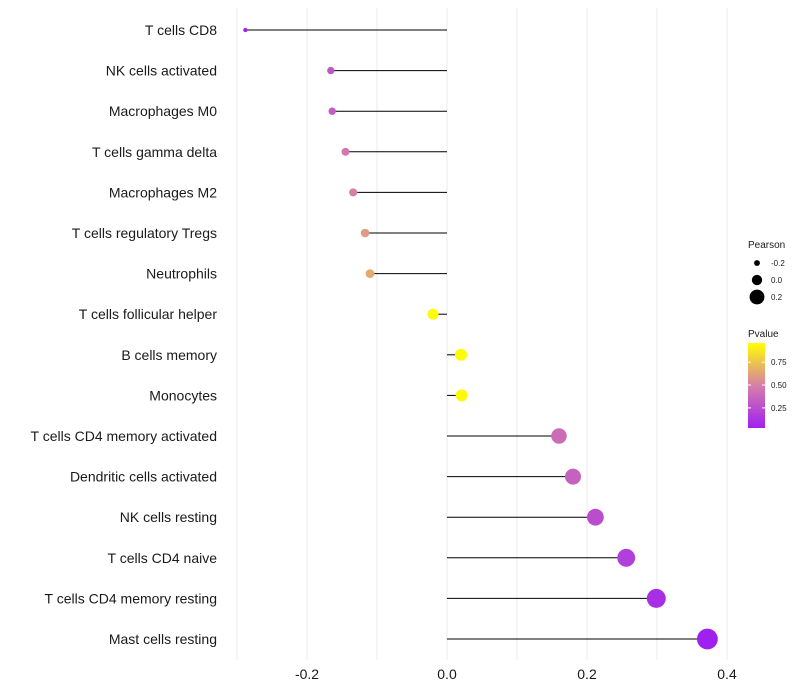  Describe the element at coordinates (181, 30) in the screenshot. I see `category-label: T cells CD8` at that location.